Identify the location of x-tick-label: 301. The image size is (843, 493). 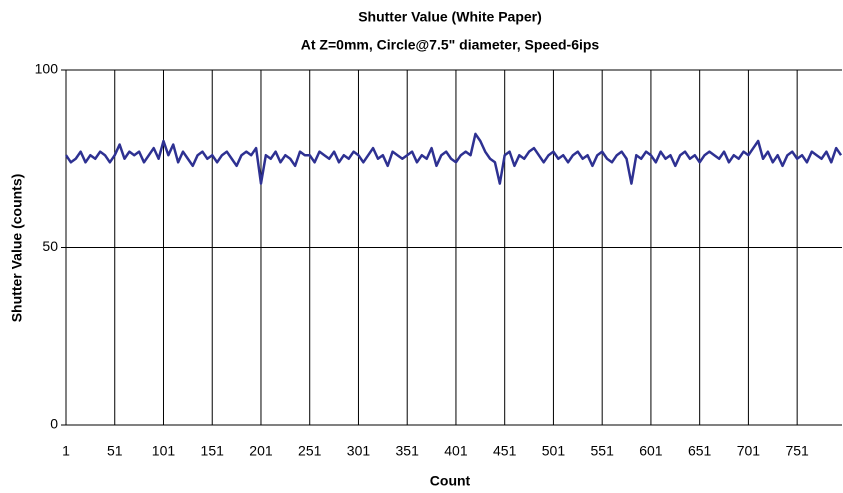
(359, 451).